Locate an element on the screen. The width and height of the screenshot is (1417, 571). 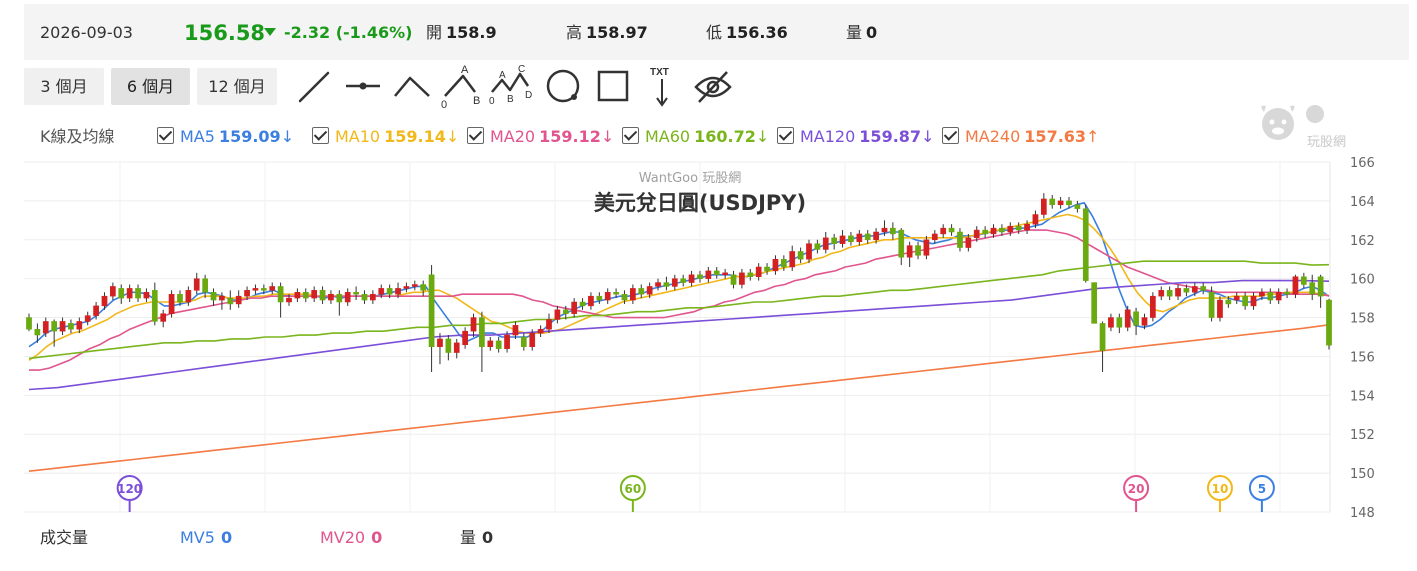
hide-drawings-tool is located at coordinates (713, 87).